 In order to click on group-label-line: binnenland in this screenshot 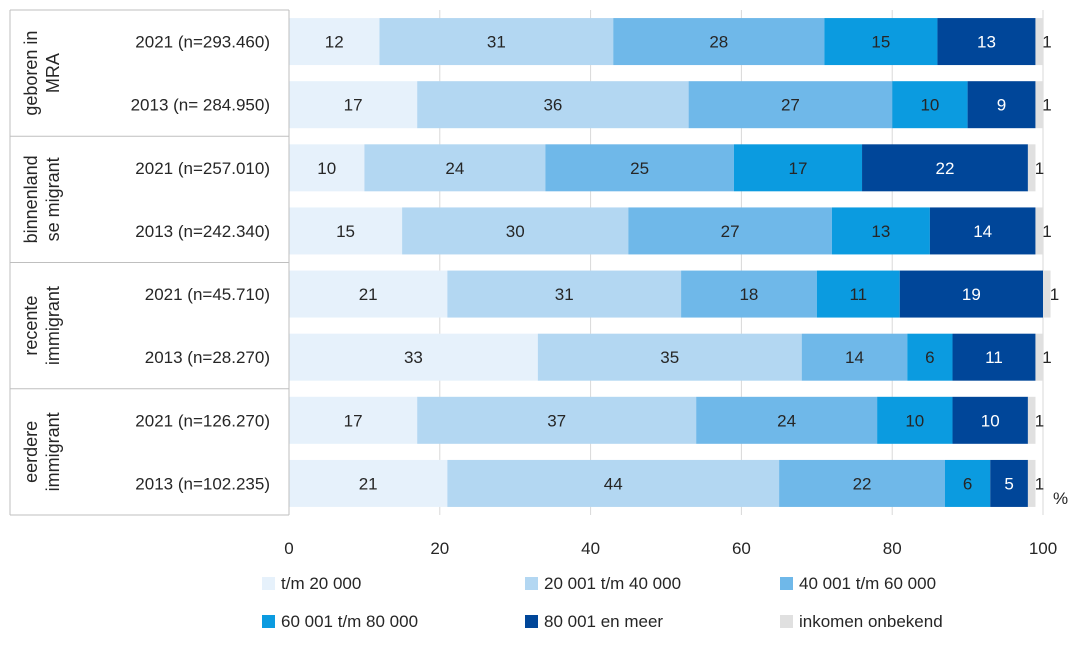, I will do `click(31, 199)`.